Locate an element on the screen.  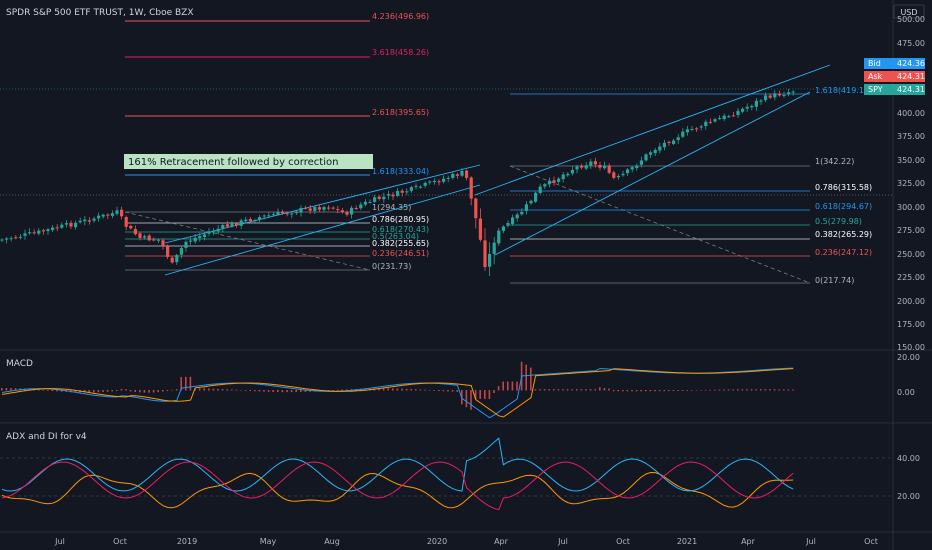
adx-title: ADX and DI for v4 is located at coordinates (46, 437).